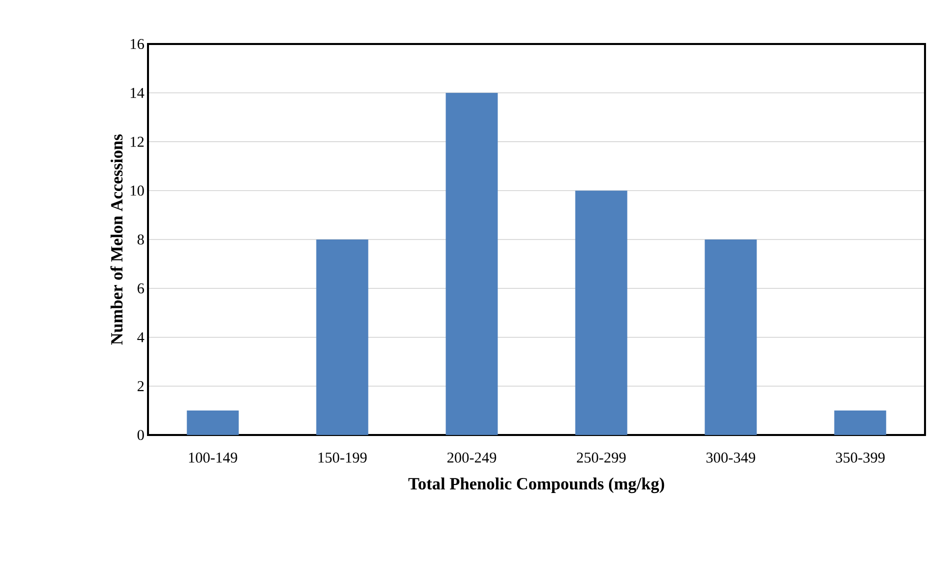 This screenshot has height=570, width=947. Describe the element at coordinates (137, 191) in the screenshot. I see `y-tick-label: 10` at that location.